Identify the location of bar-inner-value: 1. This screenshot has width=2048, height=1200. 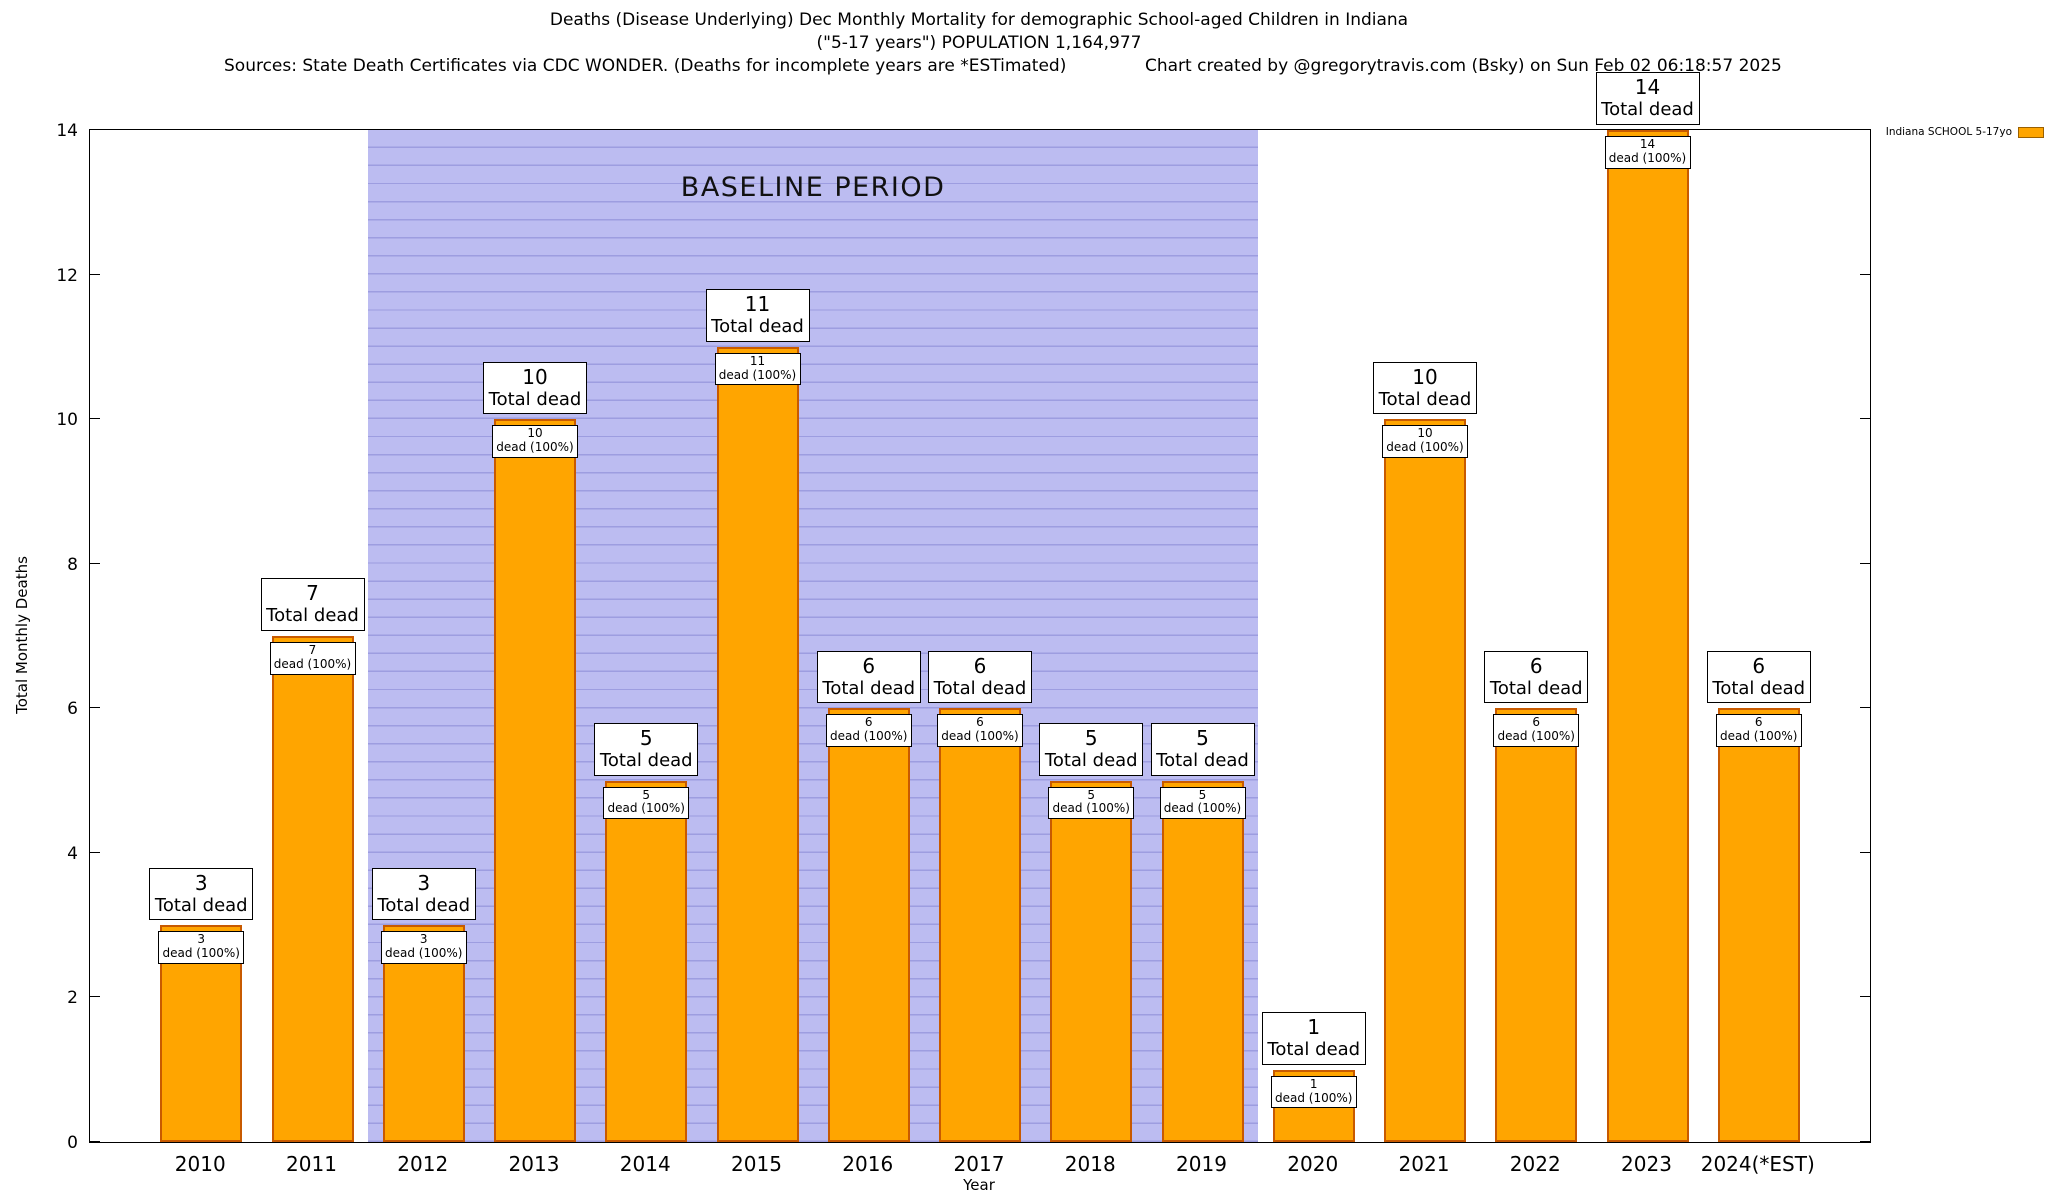
(1313, 1083).